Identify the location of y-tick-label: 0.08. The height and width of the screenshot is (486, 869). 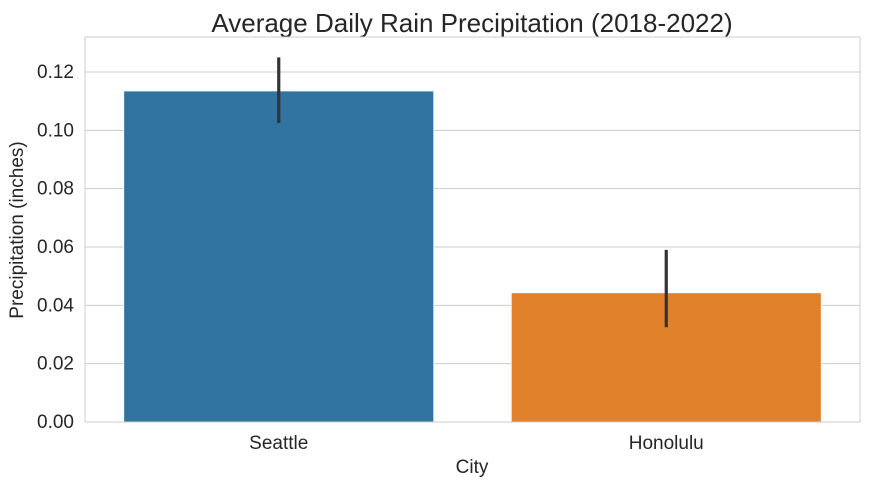
(55, 189).